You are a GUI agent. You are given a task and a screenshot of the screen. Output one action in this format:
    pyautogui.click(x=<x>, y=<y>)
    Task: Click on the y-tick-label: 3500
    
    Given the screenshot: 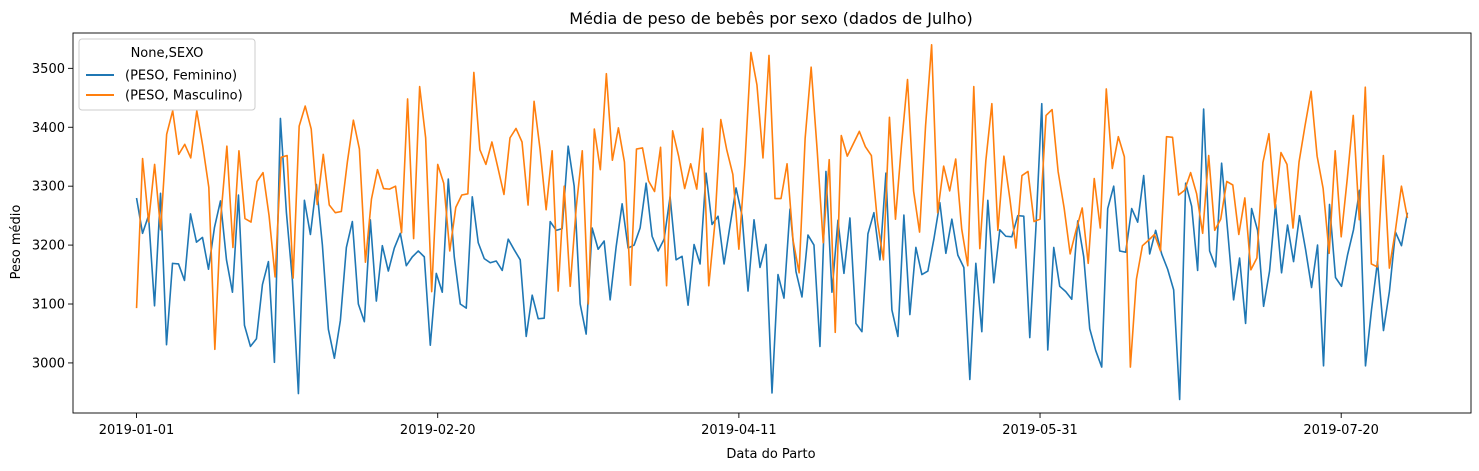 What is the action you would take?
    pyautogui.click(x=48, y=69)
    